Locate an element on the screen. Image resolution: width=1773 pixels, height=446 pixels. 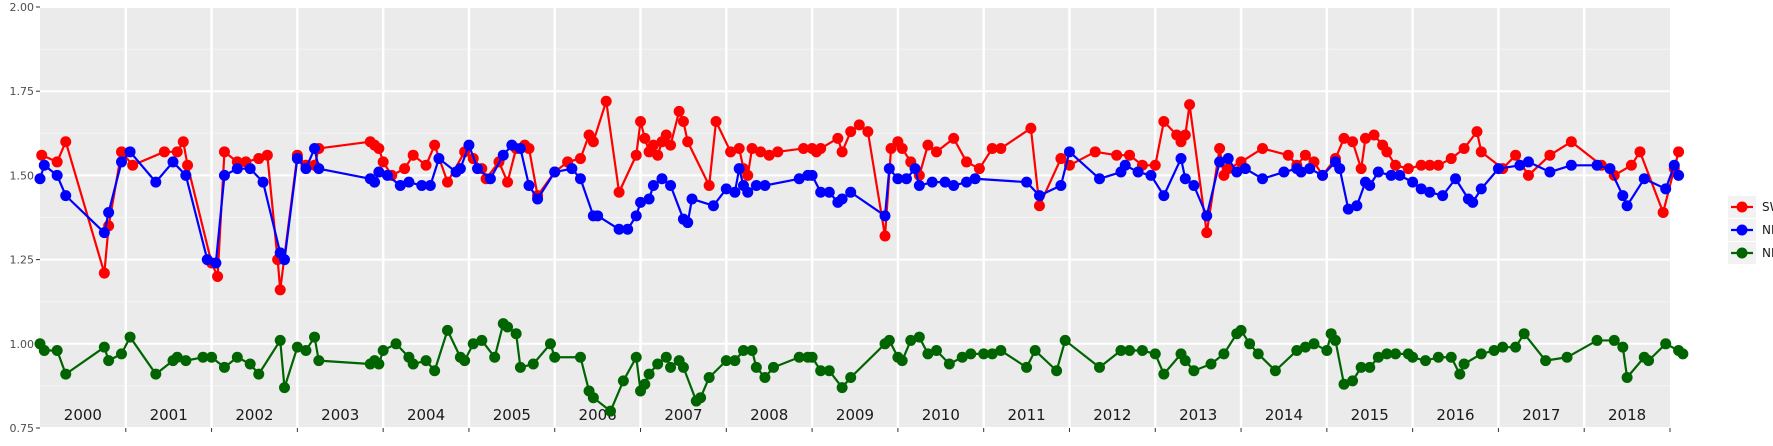
year-label: 2003 is located at coordinates (340, 415).